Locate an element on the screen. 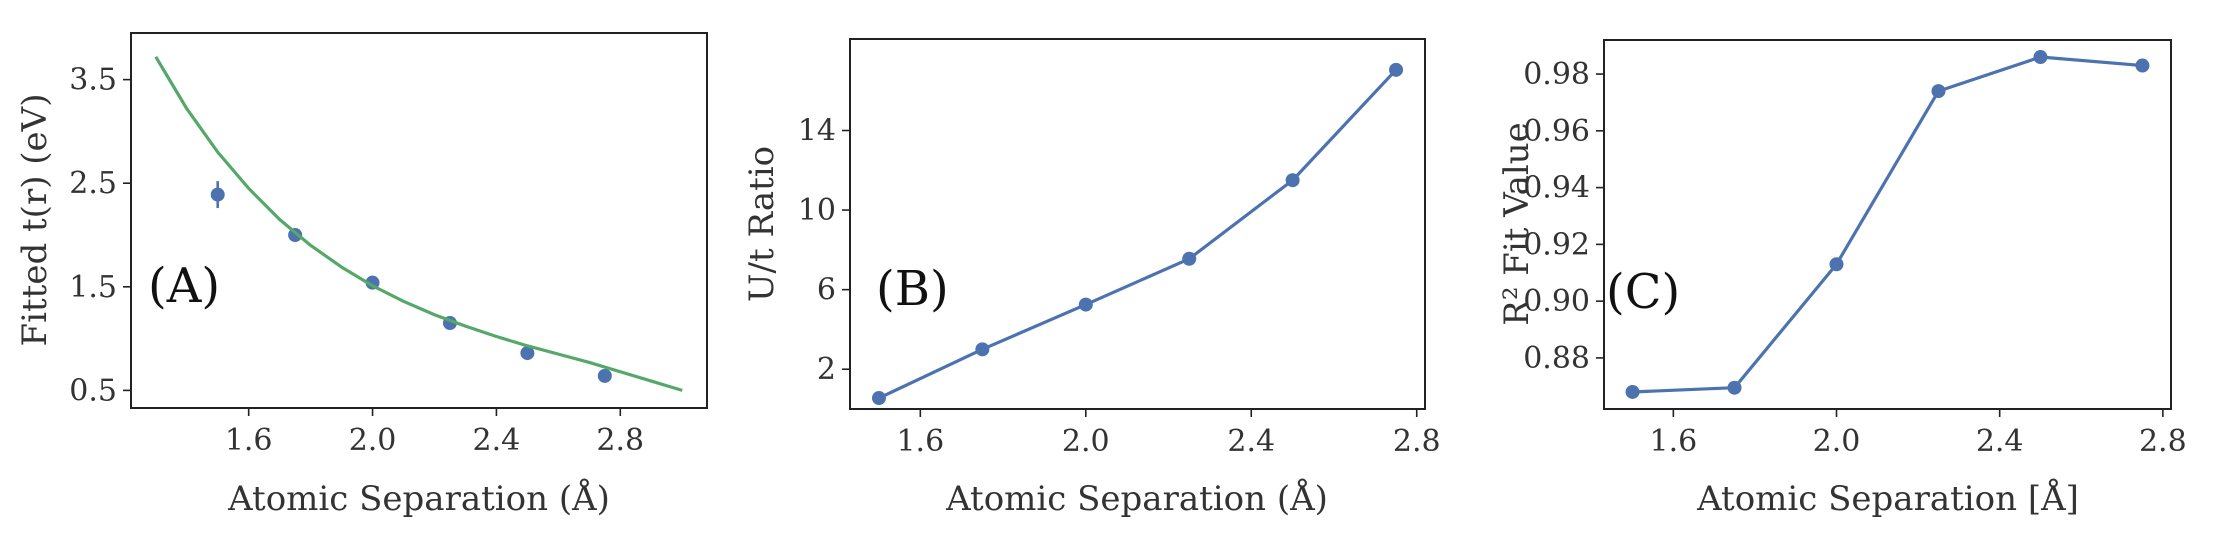  y-tick-label: 14 is located at coordinates (817, 131).